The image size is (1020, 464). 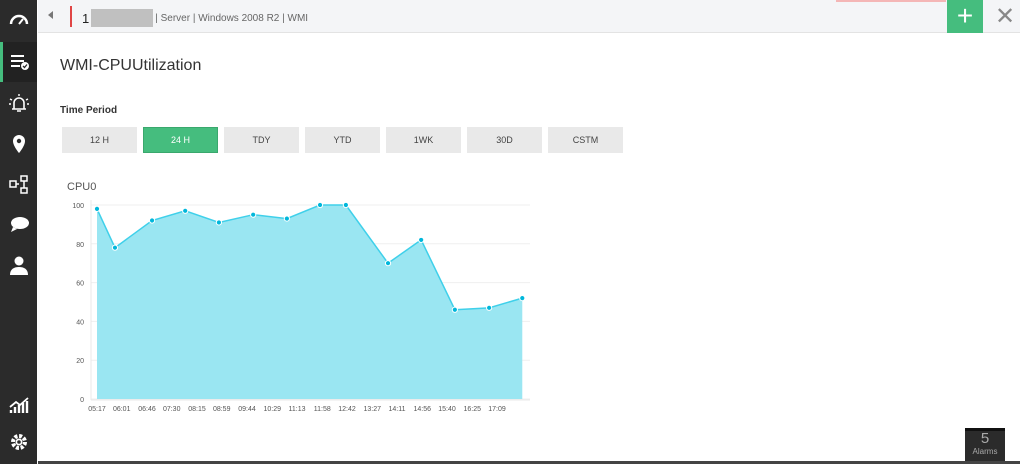 I want to click on period-button-24h: 24 H, so click(x=180, y=140).